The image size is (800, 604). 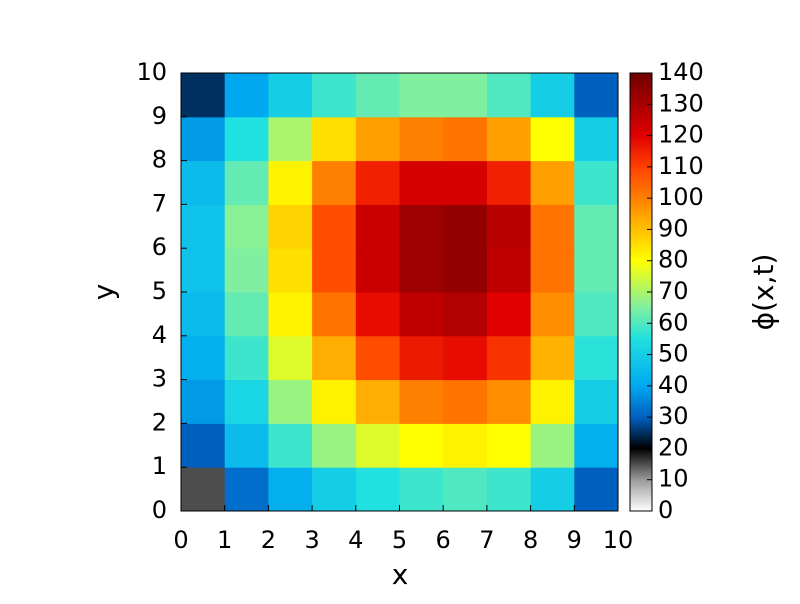 I want to click on colorbar-tick-label: 140, so click(x=681, y=72).